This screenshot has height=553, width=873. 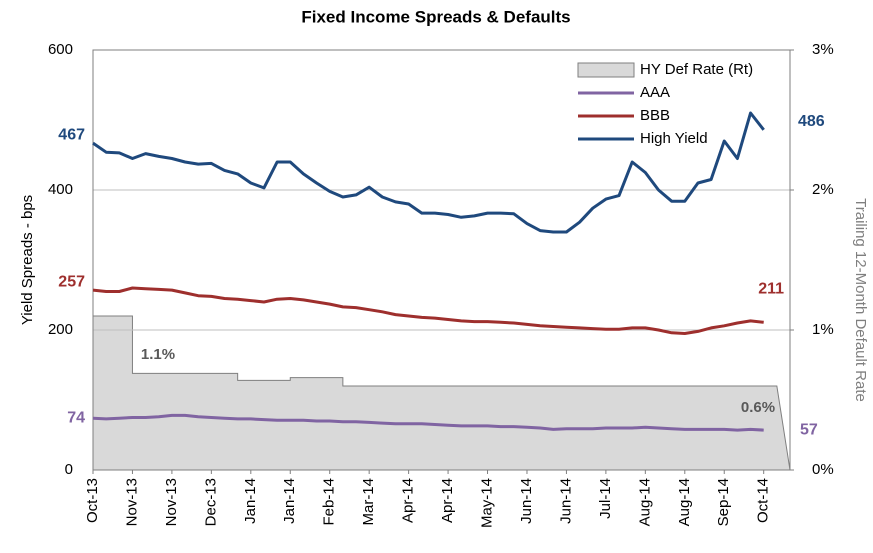 I want to click on x-tick-label: Dec-13, so click(x=210, y=502).